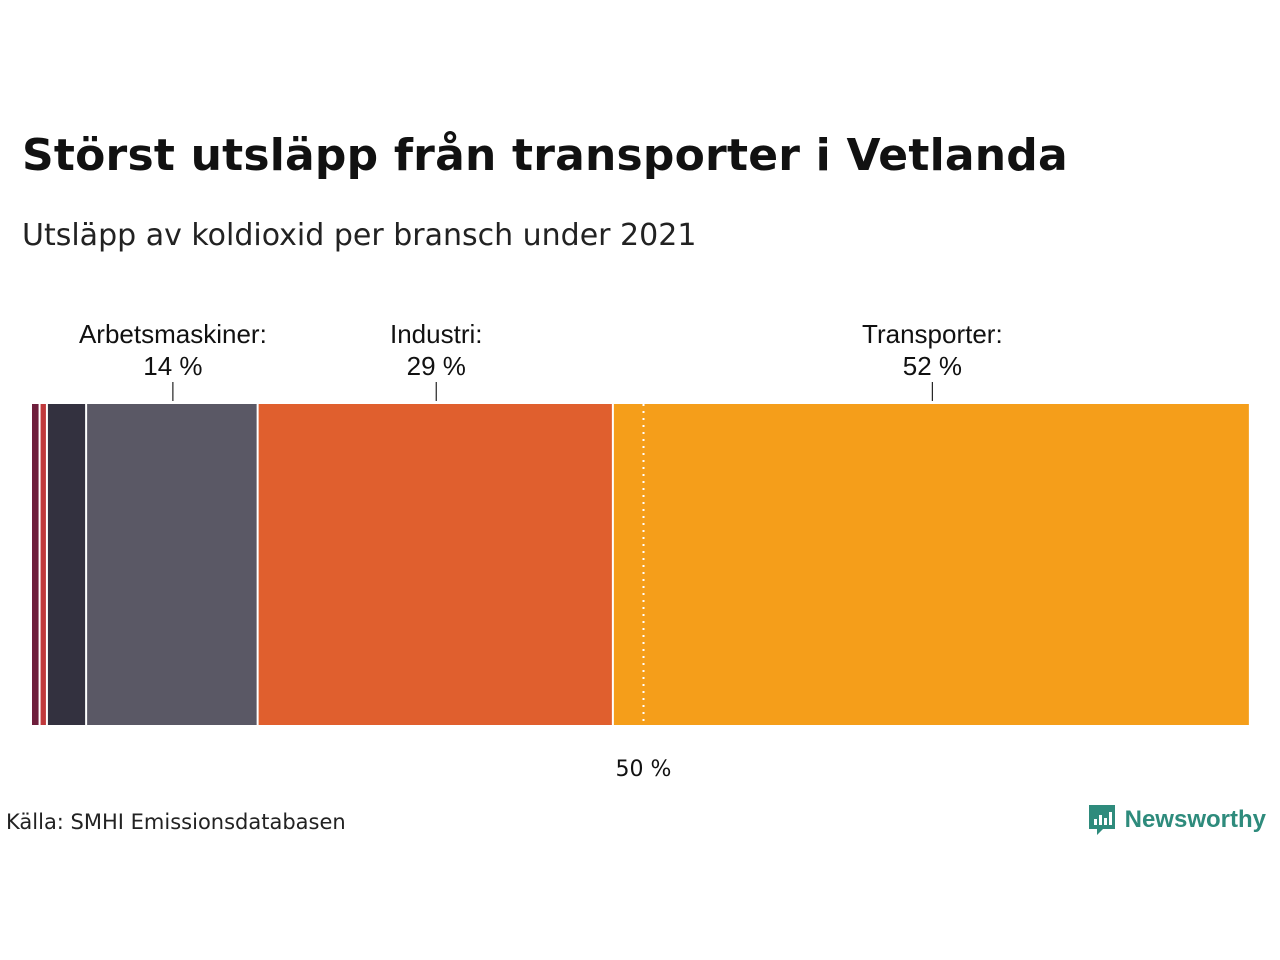  Describe the element at coordinates (436, 334) in the screenshot. I see `segment-label-industri: Industri:` at that location.